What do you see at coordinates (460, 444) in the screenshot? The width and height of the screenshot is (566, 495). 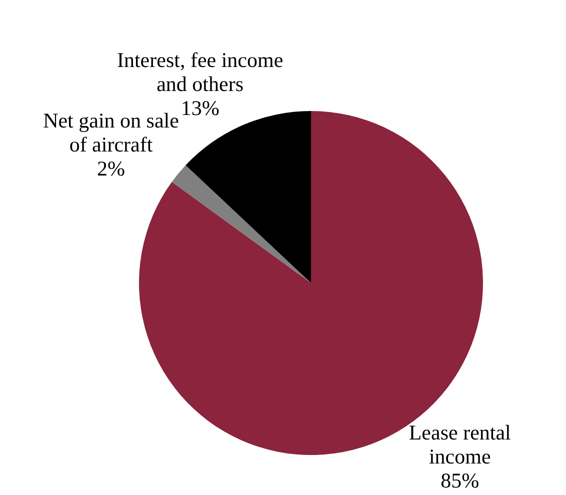 I see `slice-label: Lease rental income` at bounding box center [460, 444].